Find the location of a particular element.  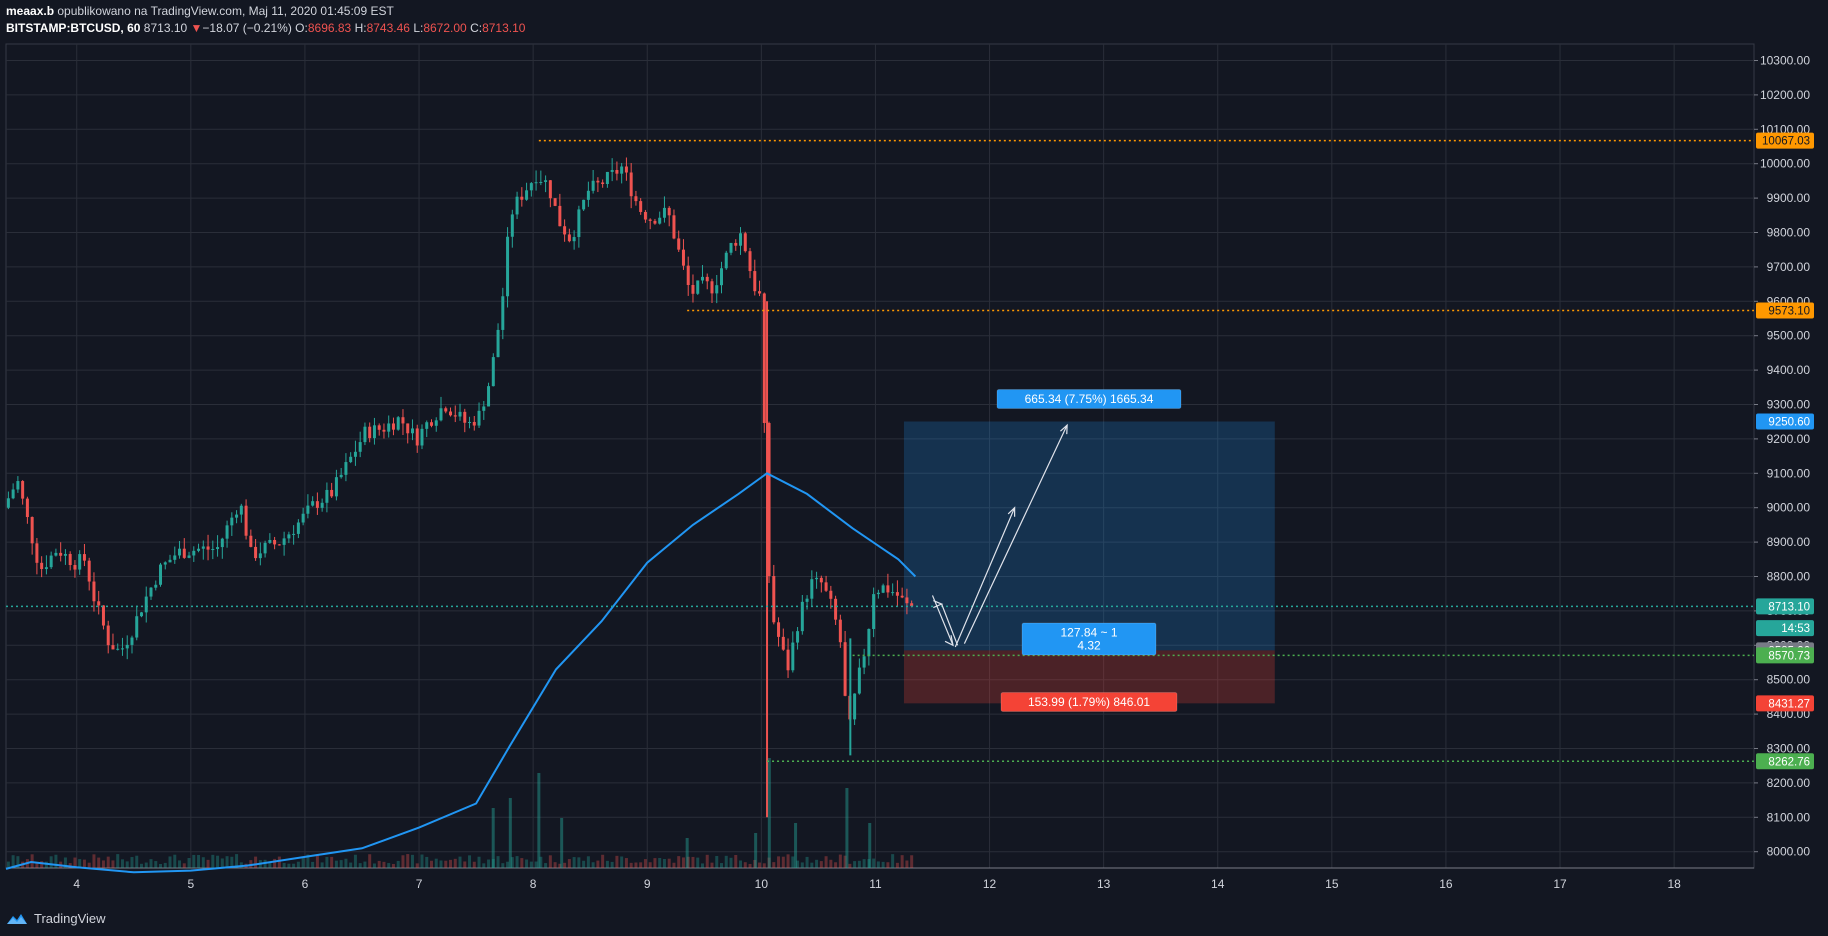

author-name: meaax.b is located at coordinates (30, 11).